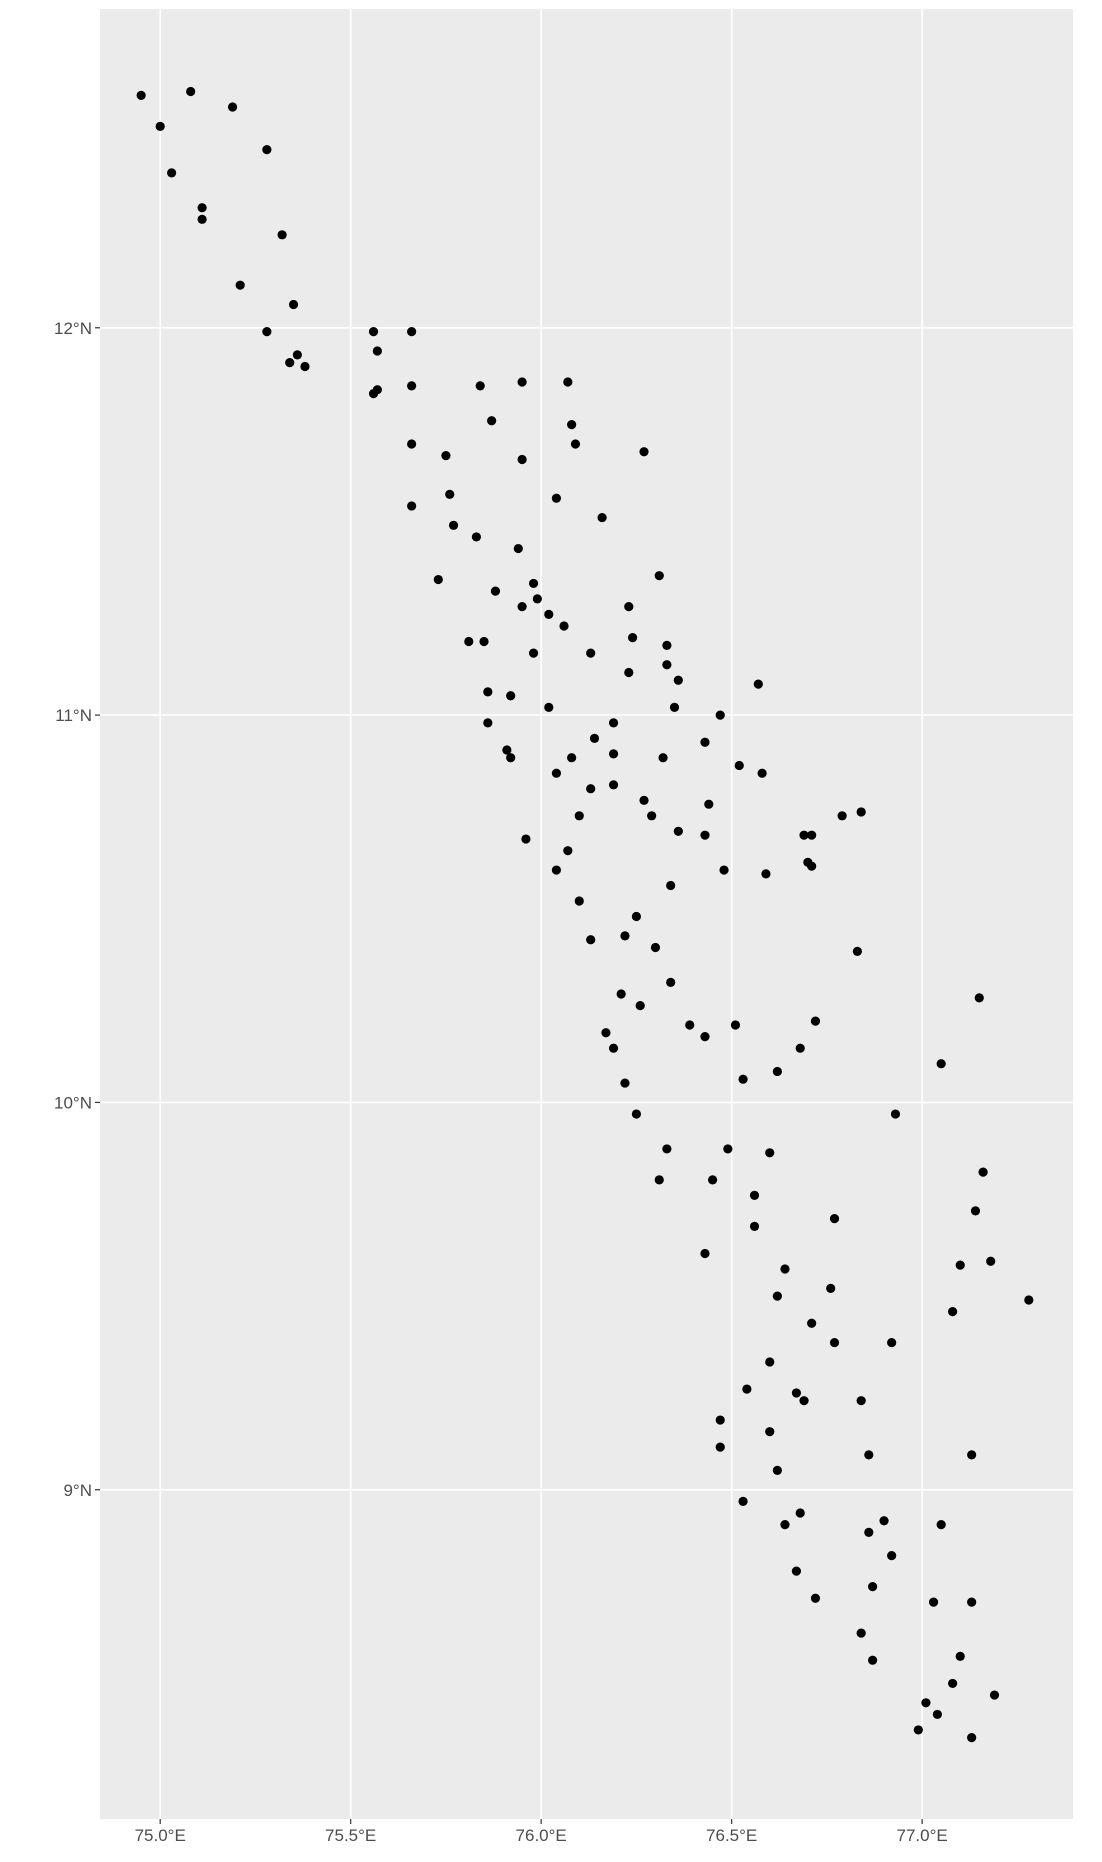 Image resolution: width=1102 pixels, height=1862 pixels. Describe the element at coordinates (73, 1102) in the screenshot. I see `y-tick-label: 10°N` at that location.